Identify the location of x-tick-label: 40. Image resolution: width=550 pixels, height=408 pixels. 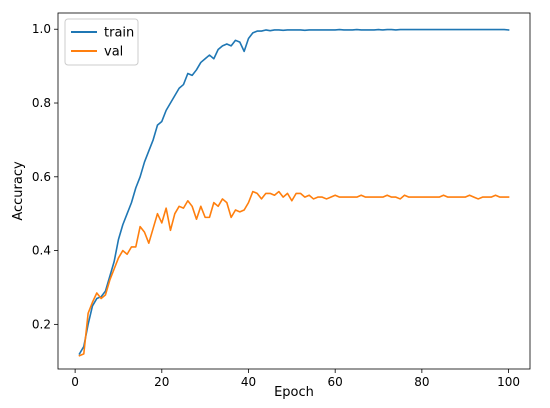
(248, 382).